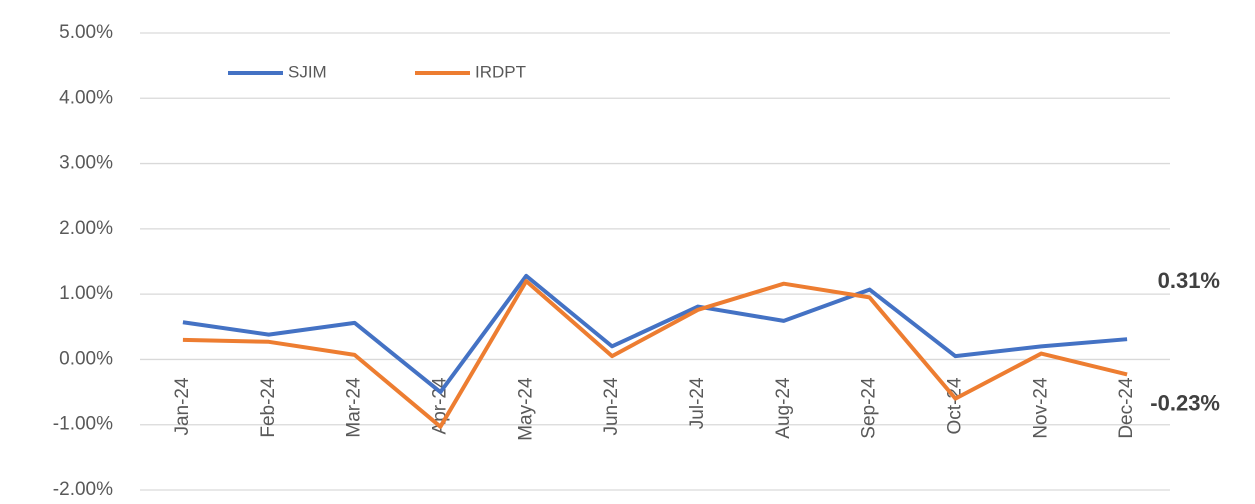 The width and height of the screenshot is (1255, 504). I want to click on x-tick-label: Jan-24, so click(182, 406).